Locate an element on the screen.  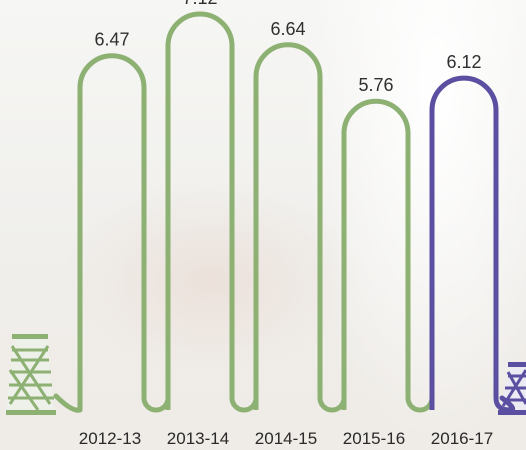
value-label-2014-15: 6.64 is located at coordinates (287, 29).